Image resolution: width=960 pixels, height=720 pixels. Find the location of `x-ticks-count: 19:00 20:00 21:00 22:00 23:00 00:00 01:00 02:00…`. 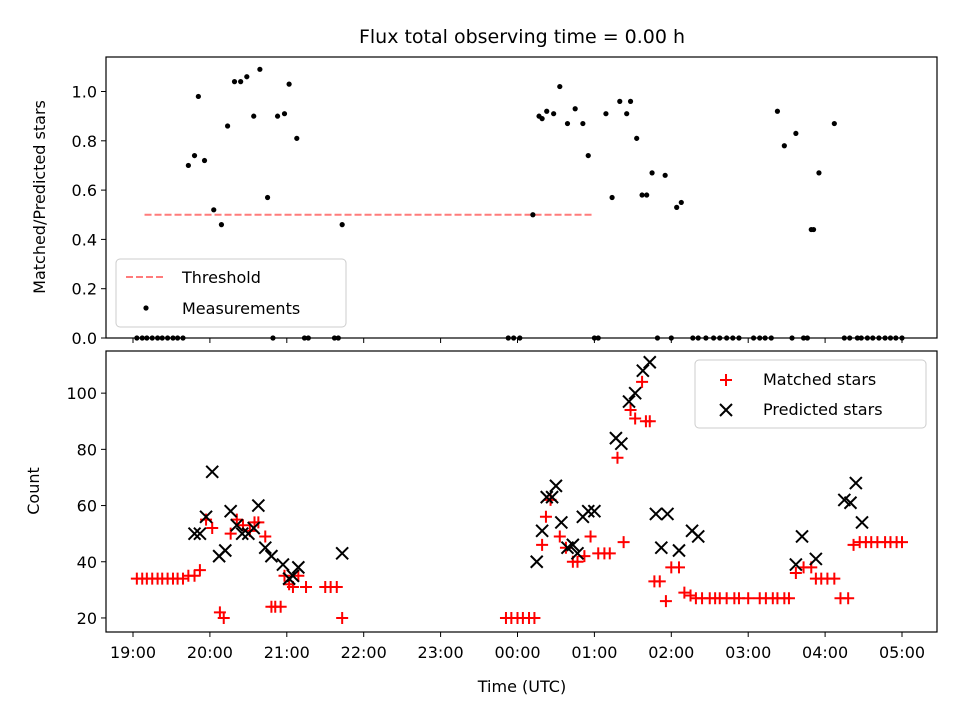

x-ticks-count: 19:00 20:00 21:00 22:00 23:00 00:00 01:00 02:00… is located at coordinates (517, 647).